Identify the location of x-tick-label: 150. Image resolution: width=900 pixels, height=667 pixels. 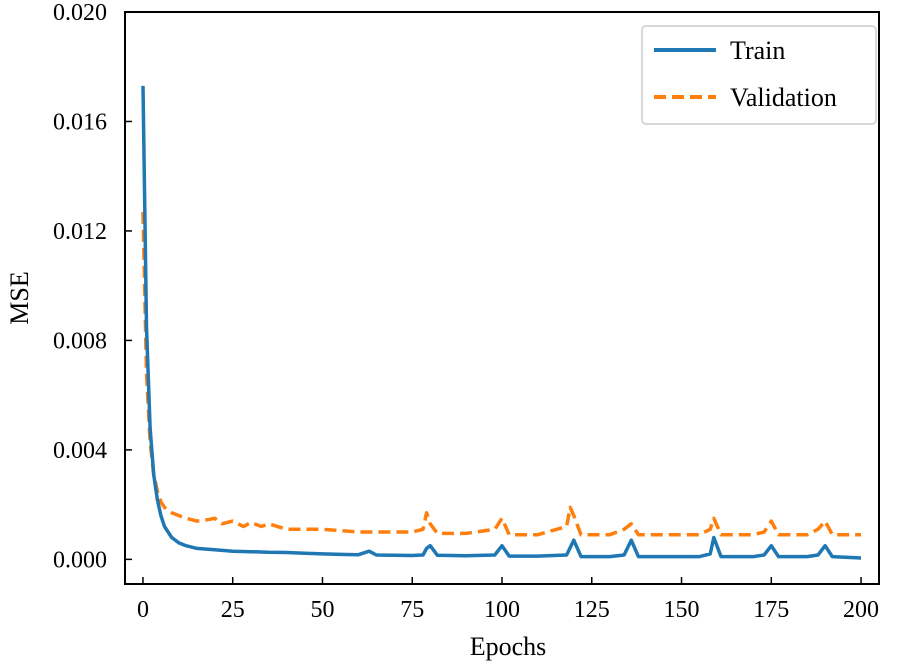
(682, 610).